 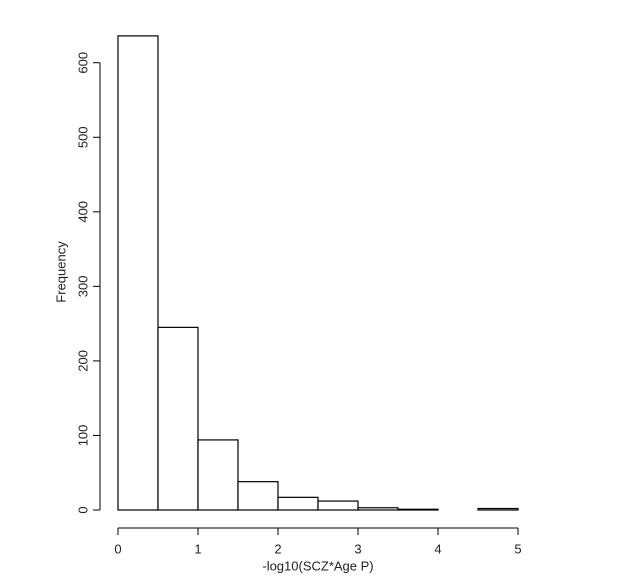 What do you see at coordinates (82, 212) in the screenshot?
I see `y-tick-label: 400` at bounding box center [82, 212].